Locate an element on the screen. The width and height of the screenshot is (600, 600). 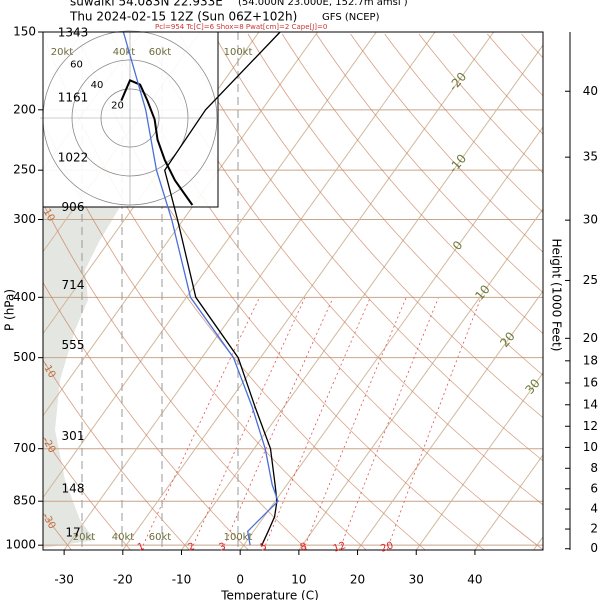
hodograph-trace is located at coordinates (157, 142).